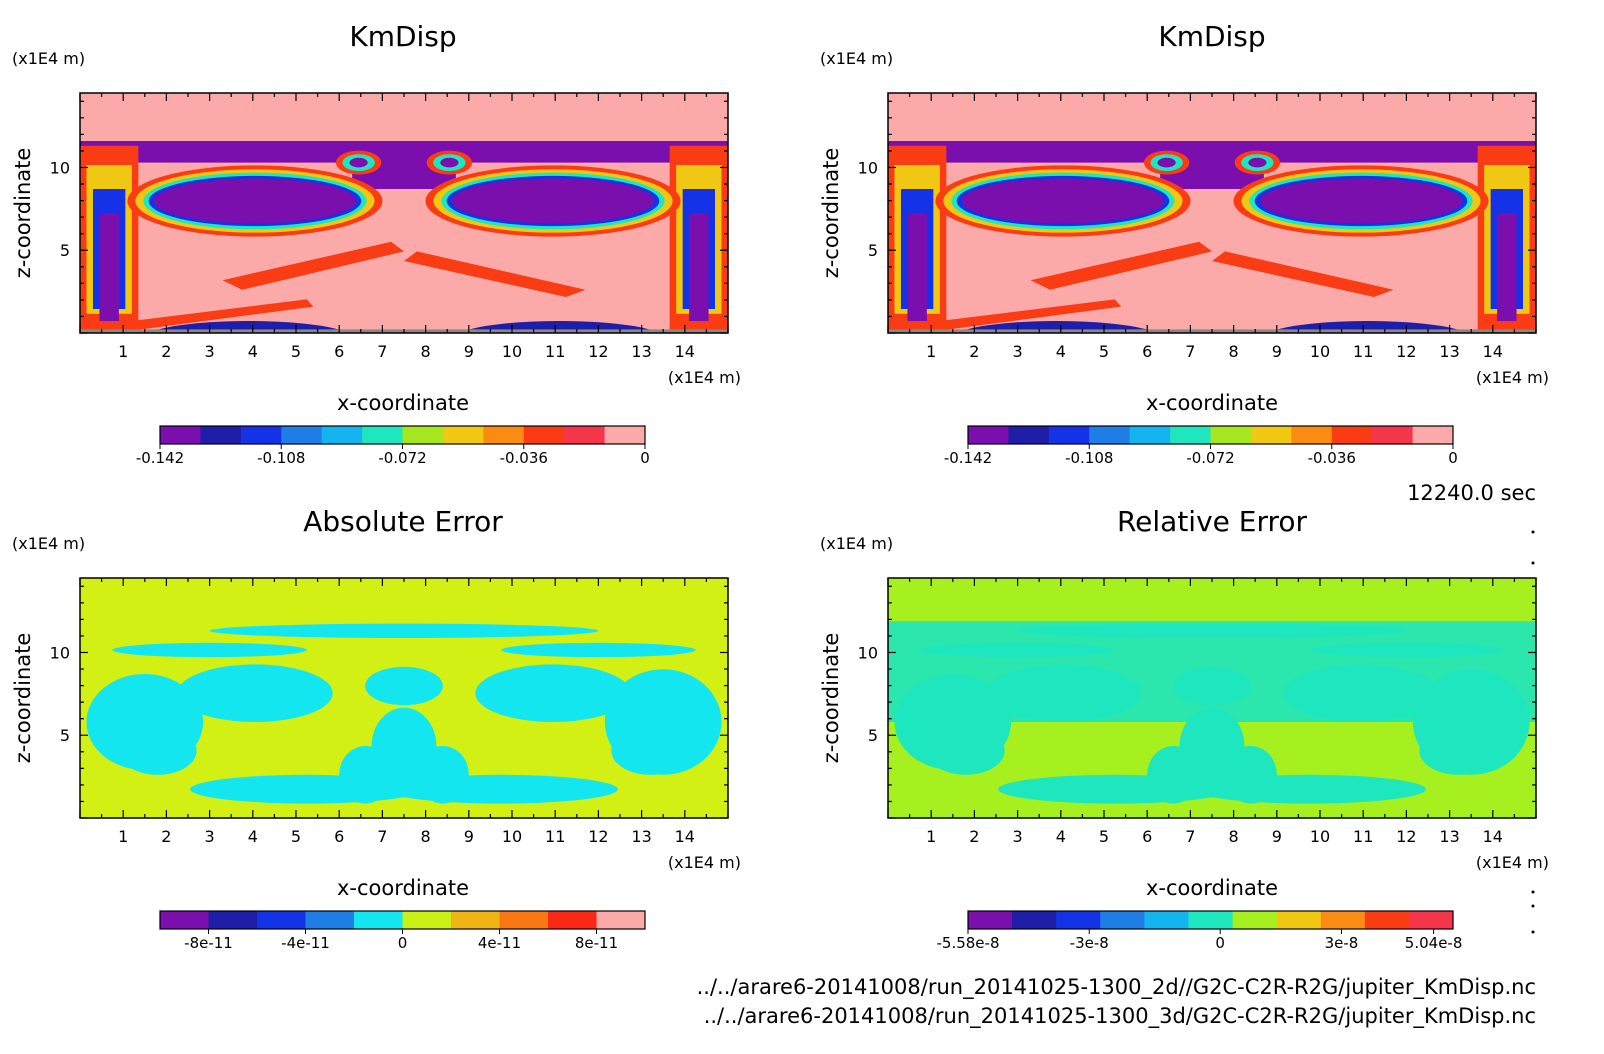 The width and height of the screenshot is (1604, 1054). I want to click on plot-field, so click(404, 213).